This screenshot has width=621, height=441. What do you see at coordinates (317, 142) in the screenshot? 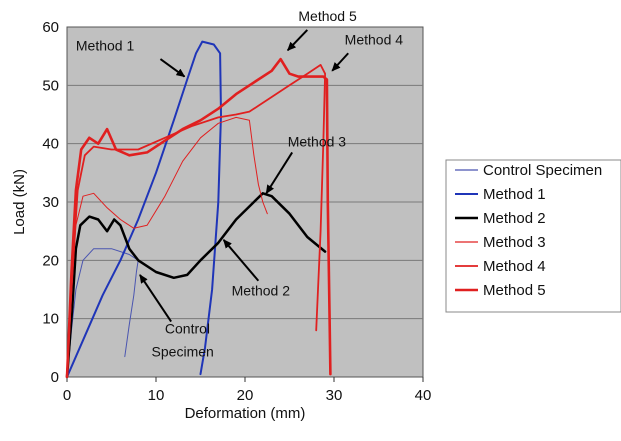
I see `annotation-label: Method 3` at bounding box center [317, 142].